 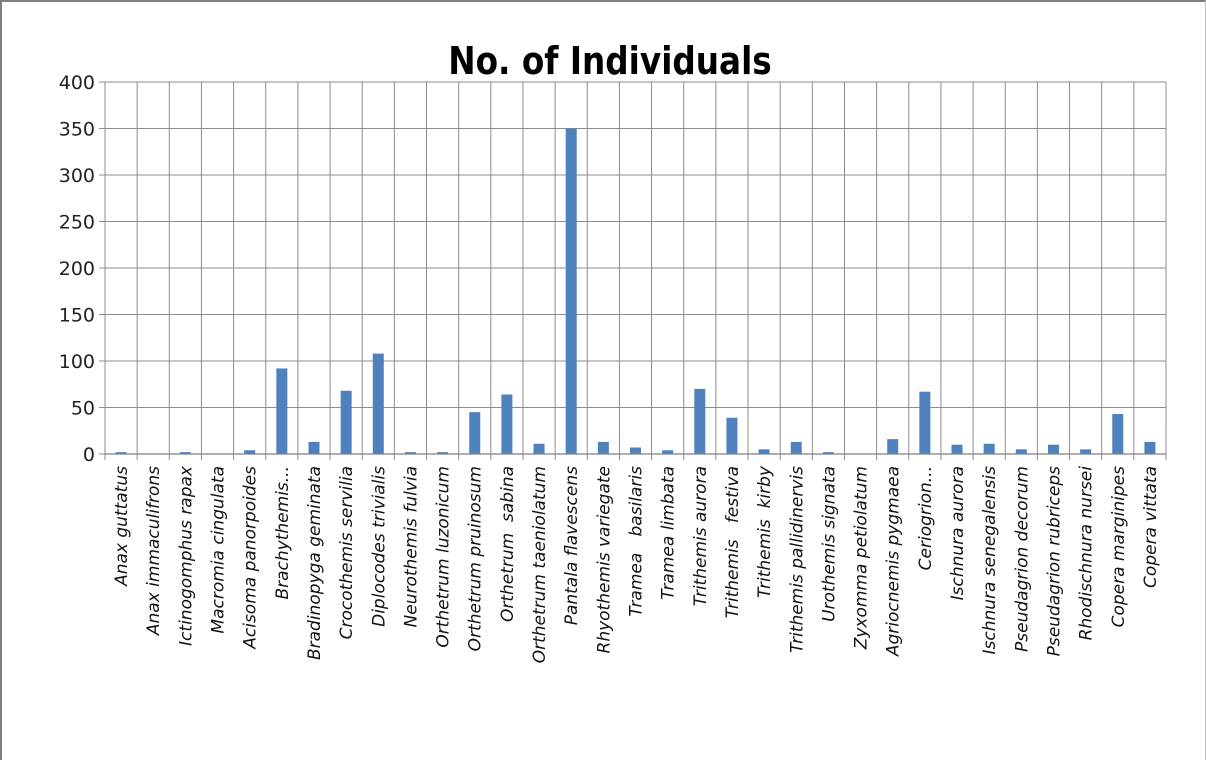 What do you see at coordinates (604, 559) in the screenshot?
I see `x-tick-label: Rhyothemis variegate` at bounding box center [604, 559].